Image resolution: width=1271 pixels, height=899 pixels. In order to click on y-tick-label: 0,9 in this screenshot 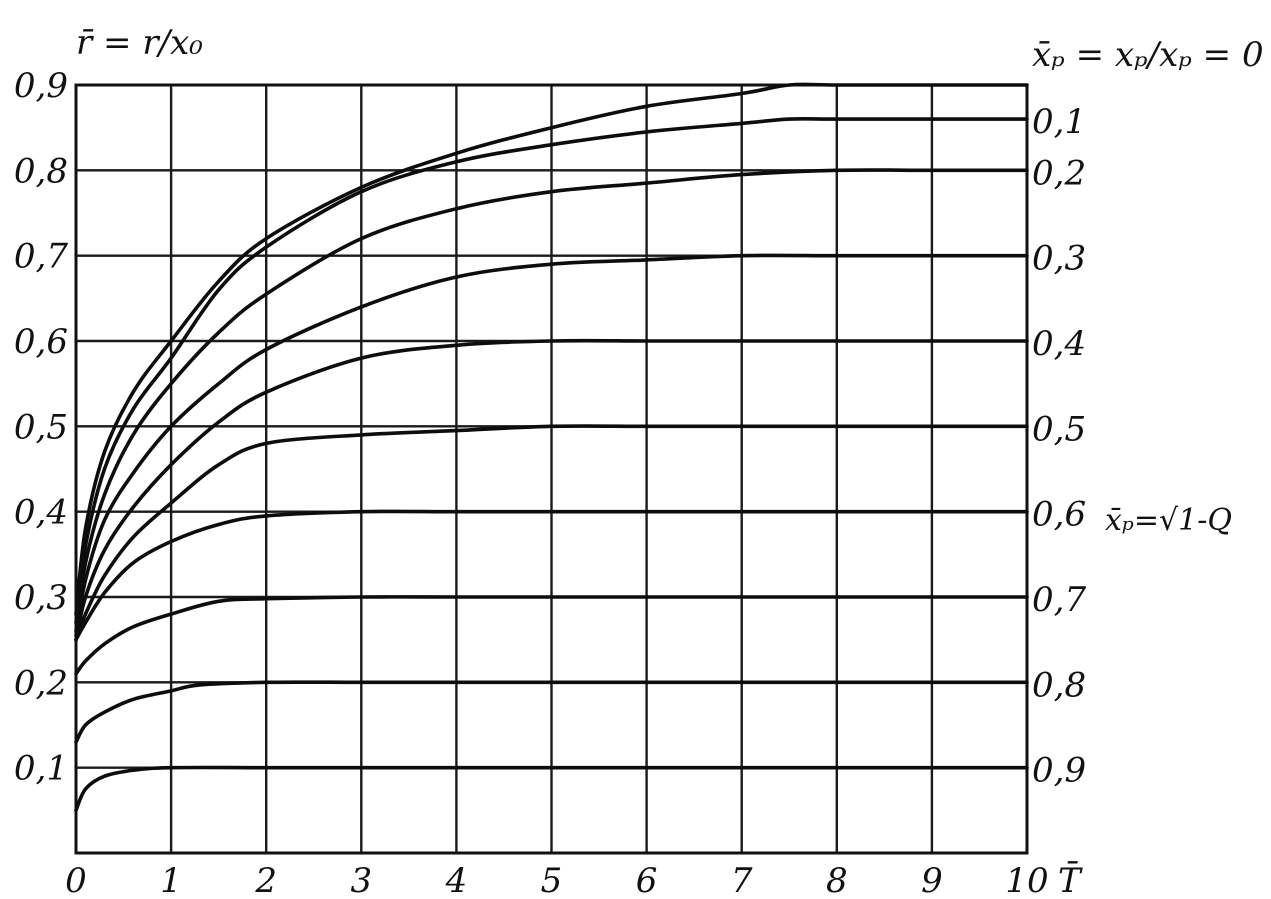, I will do `click(41, 86)`.